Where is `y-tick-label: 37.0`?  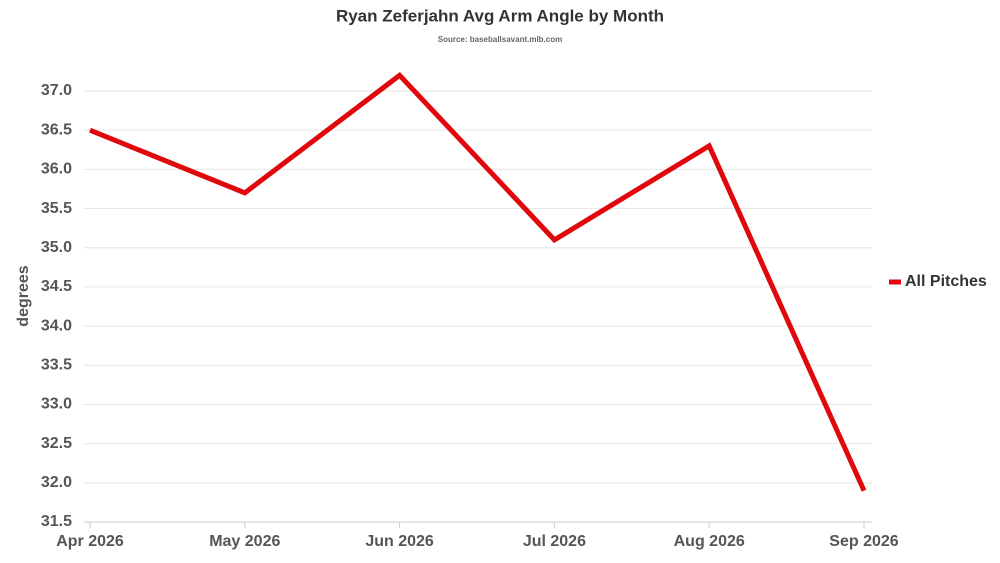
y-tick-label: 37.0 is located at coordinates (56, 90).